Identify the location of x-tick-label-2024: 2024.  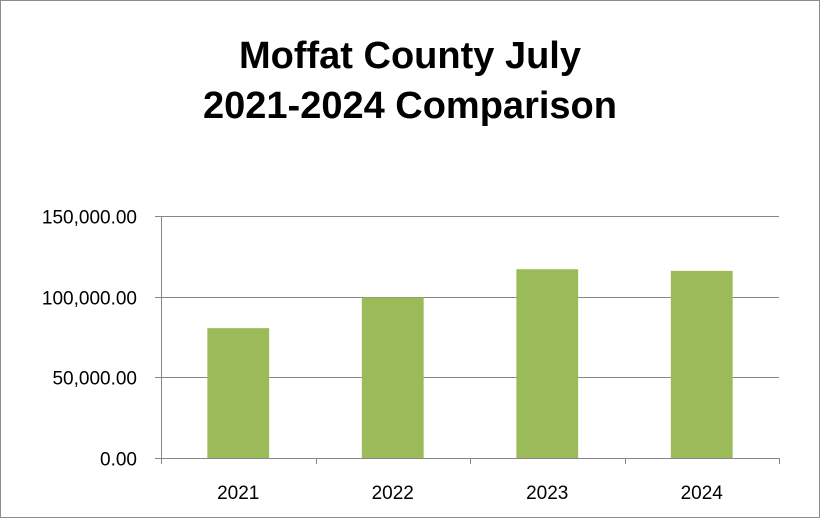
(702, 493).